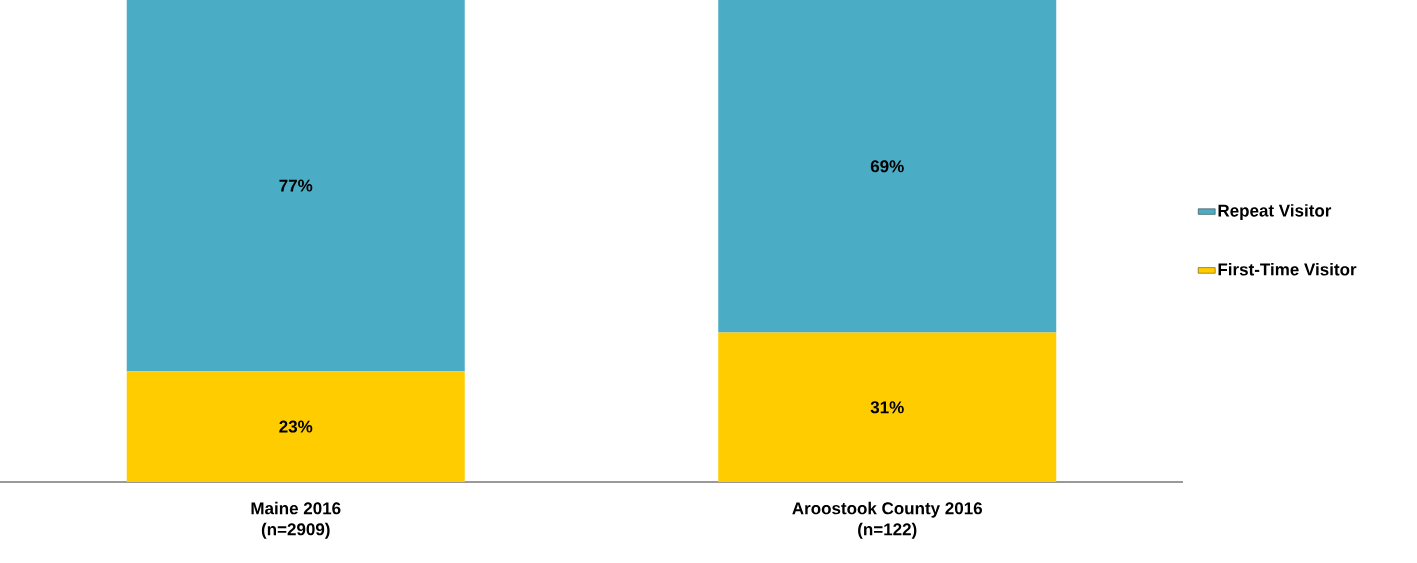 The height and width of the screenshot is (563, 1417). I want to click on x-tick-label: Aroostook County 2016 (n=122), so click(887, 520).